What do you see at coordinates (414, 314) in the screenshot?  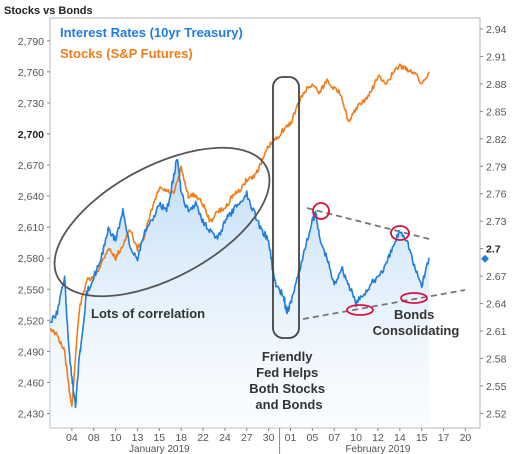 I see `annotation-consolidating-line: Bonds` at bounding box center [414, 314].